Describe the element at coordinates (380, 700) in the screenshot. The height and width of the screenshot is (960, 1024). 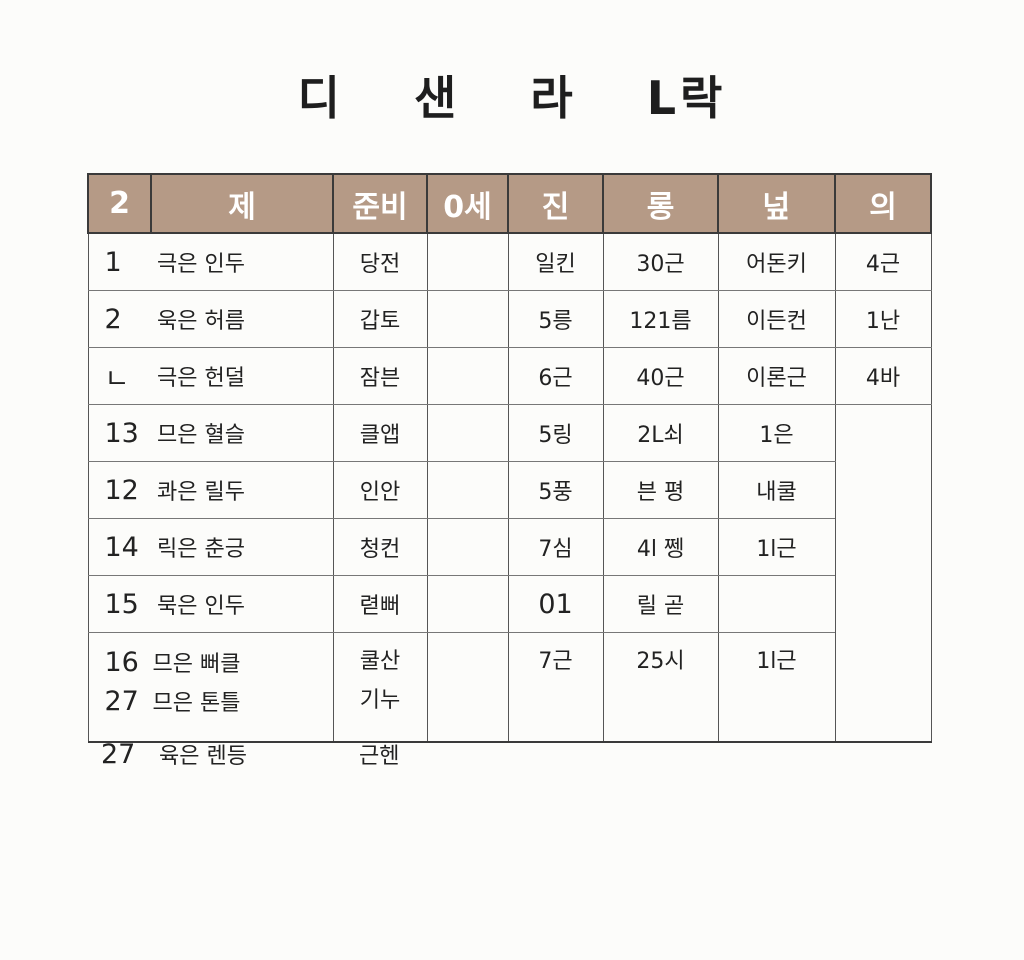
I see `row-col-3: 기누` at that location.